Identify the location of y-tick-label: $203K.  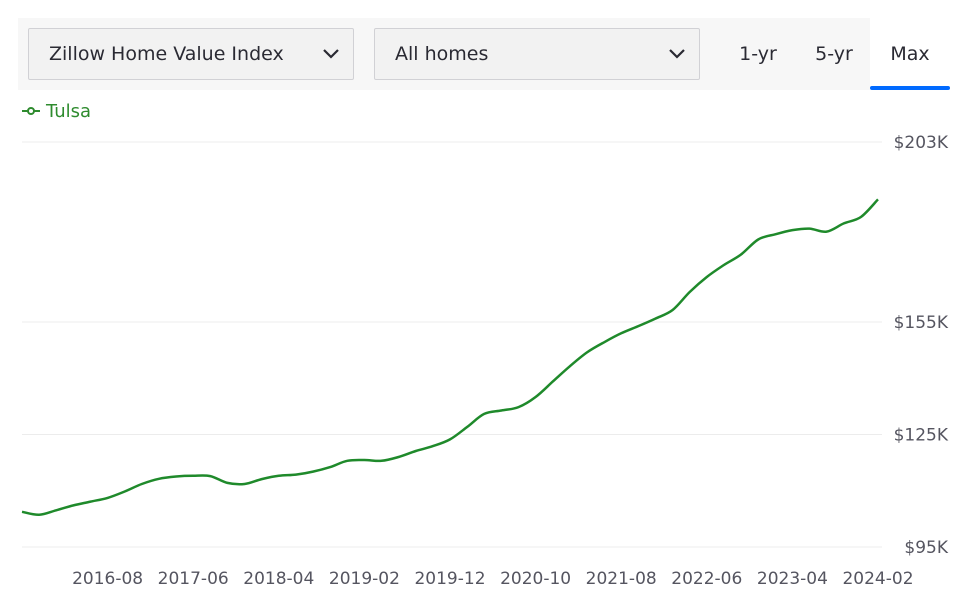
(921, 143).